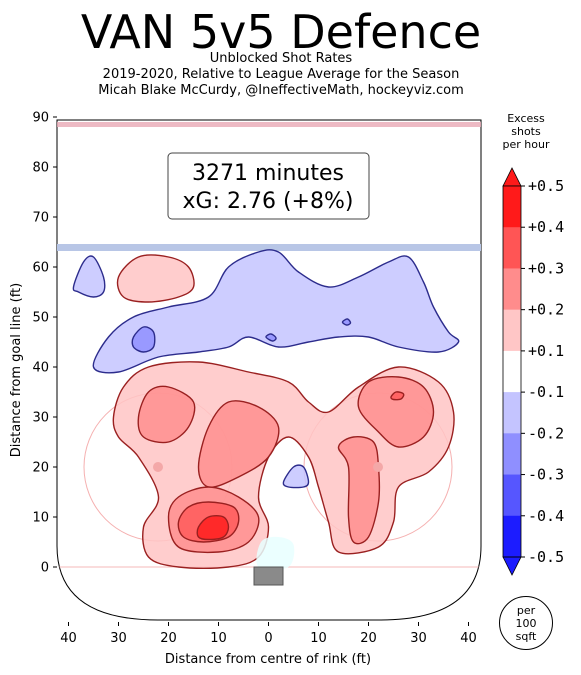 Image resolution: width=581 pixels, height=675 pixels. What do you see at coordinates (268, 659) in the screenshot?
I see `x-axis-label: Distance from centre of rink (ft)` at bounding box center [268, 659].